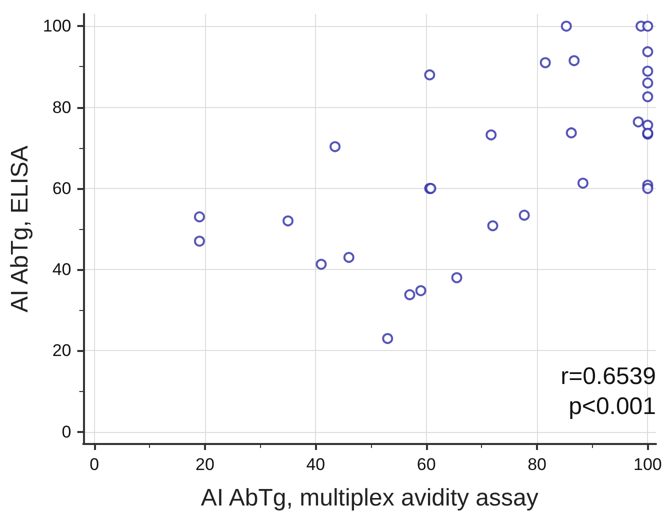 The image size is (670, 515). What do you see at coordinates (648, 464) in the screenshot?
I see `x-tick-label: 100` at bounding box center [648, 464].